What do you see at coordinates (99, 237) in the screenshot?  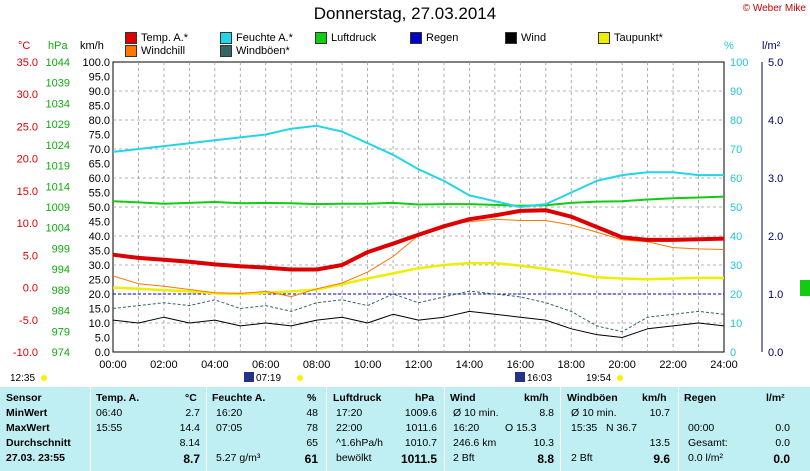 I see `wind-tick-label: 40.0` at bounding box center [99, 237].